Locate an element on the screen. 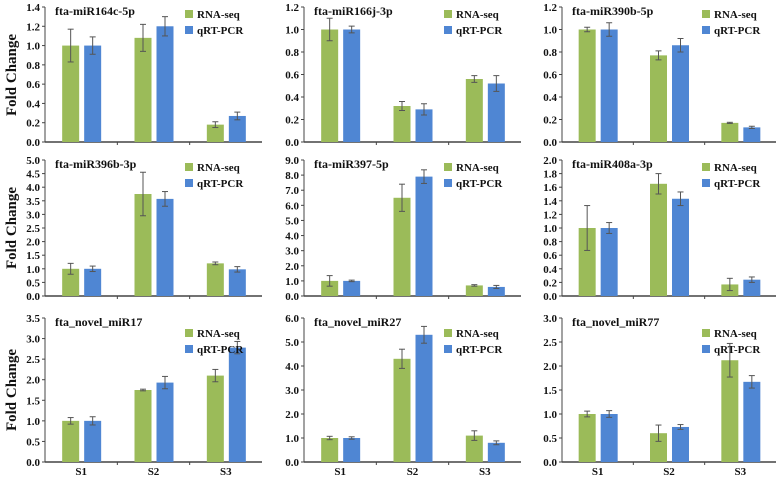 This screenshot has width=776, height=482. panel-title: fta_novel_miR17 is located at coordinates (98, 322).